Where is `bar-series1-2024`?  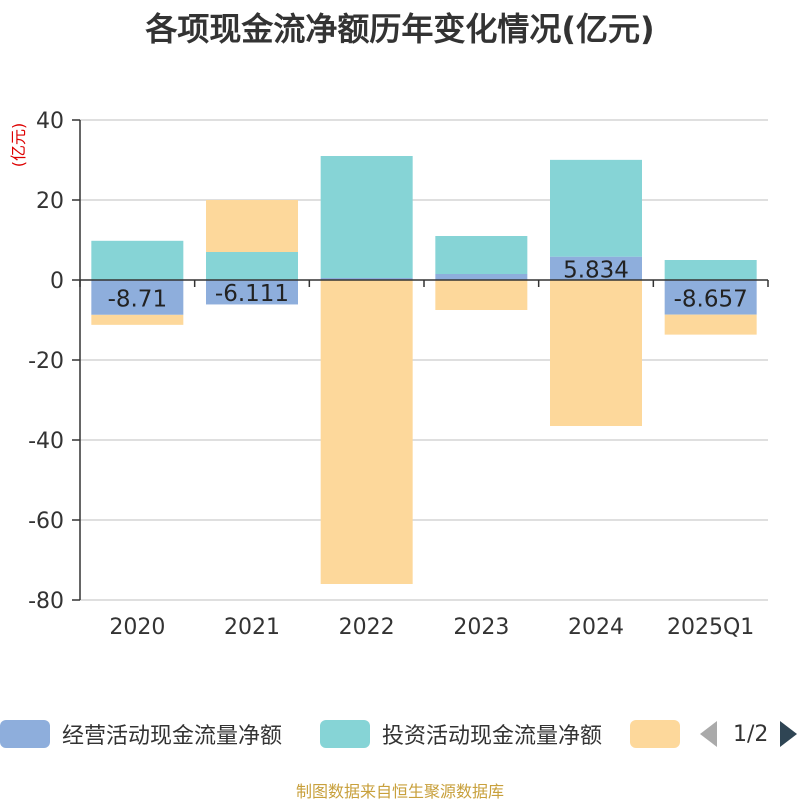
bar-series1-2024 is located at coordinates (596, 208).